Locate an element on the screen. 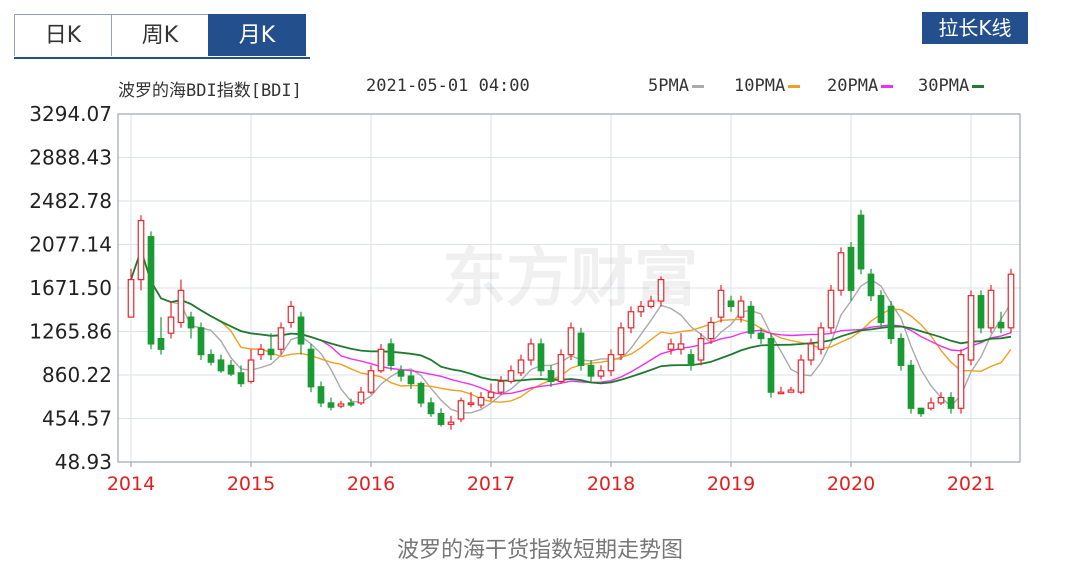 The image size is (1080, 585). y-tick-label: 3294.07 is located at coordinates (70, 114).